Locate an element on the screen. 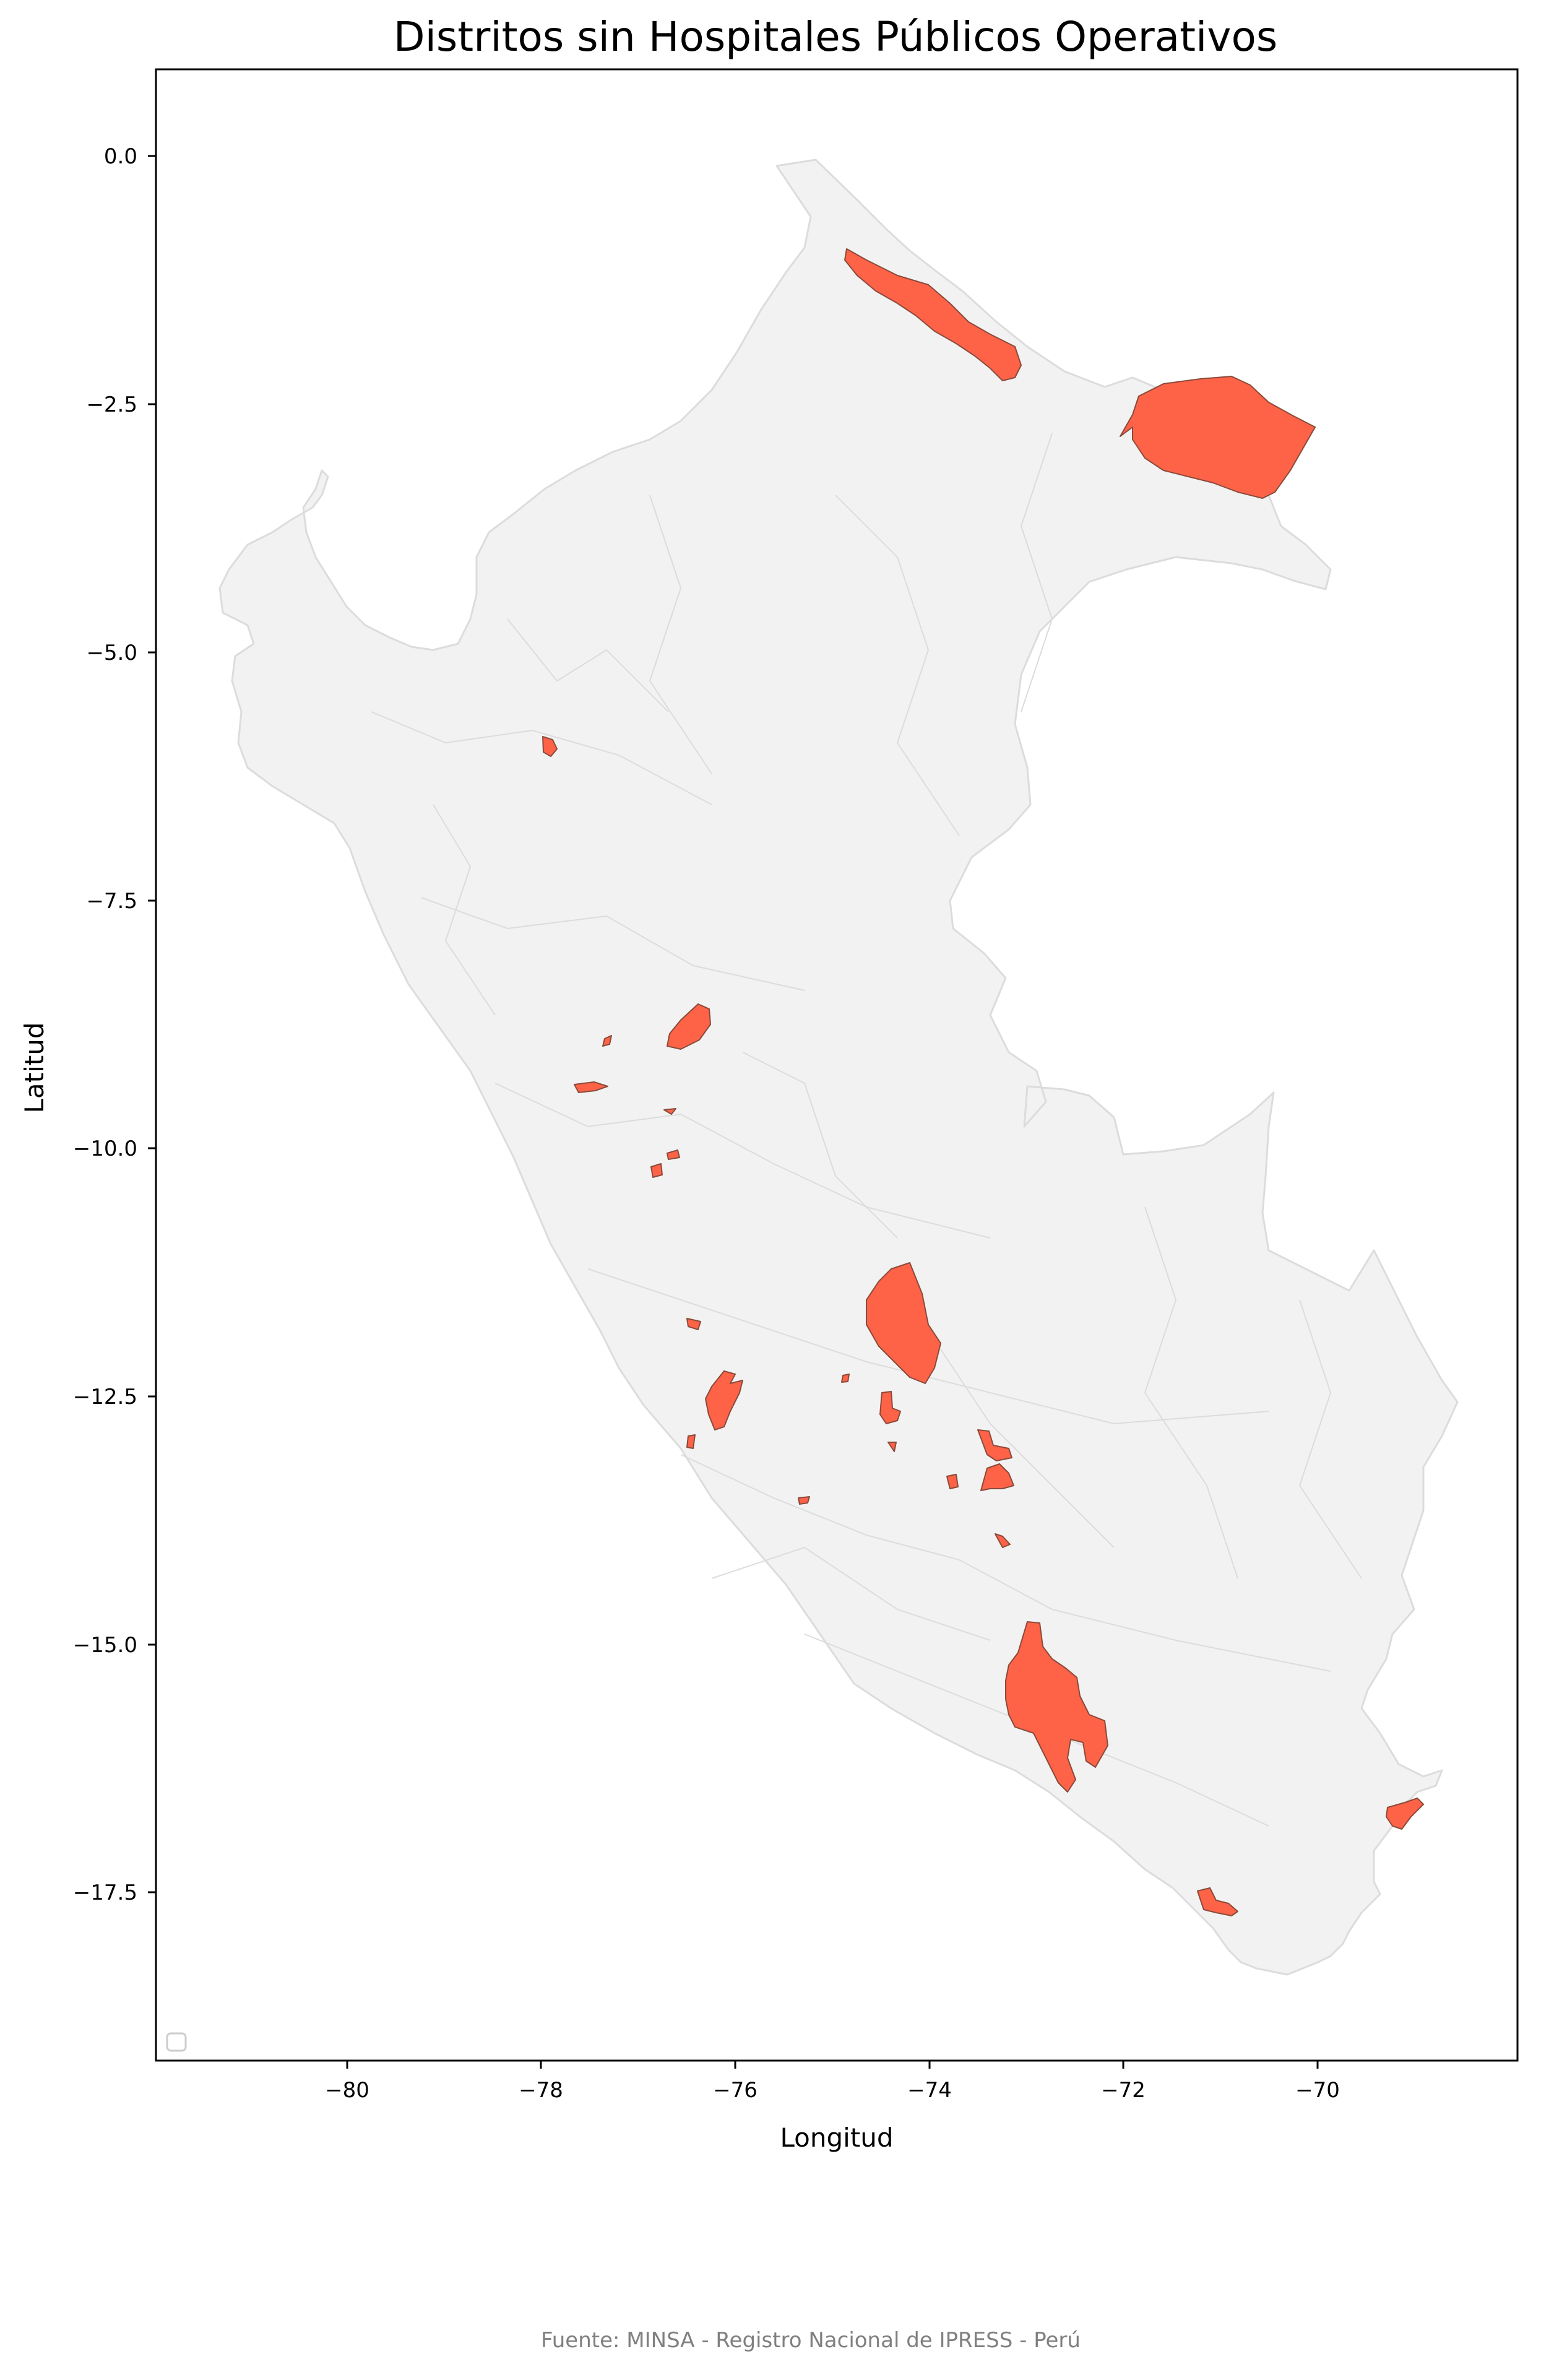 The image size is (1541, 2380). x-tick-label: −76 is located at coordinates (735, 2090).